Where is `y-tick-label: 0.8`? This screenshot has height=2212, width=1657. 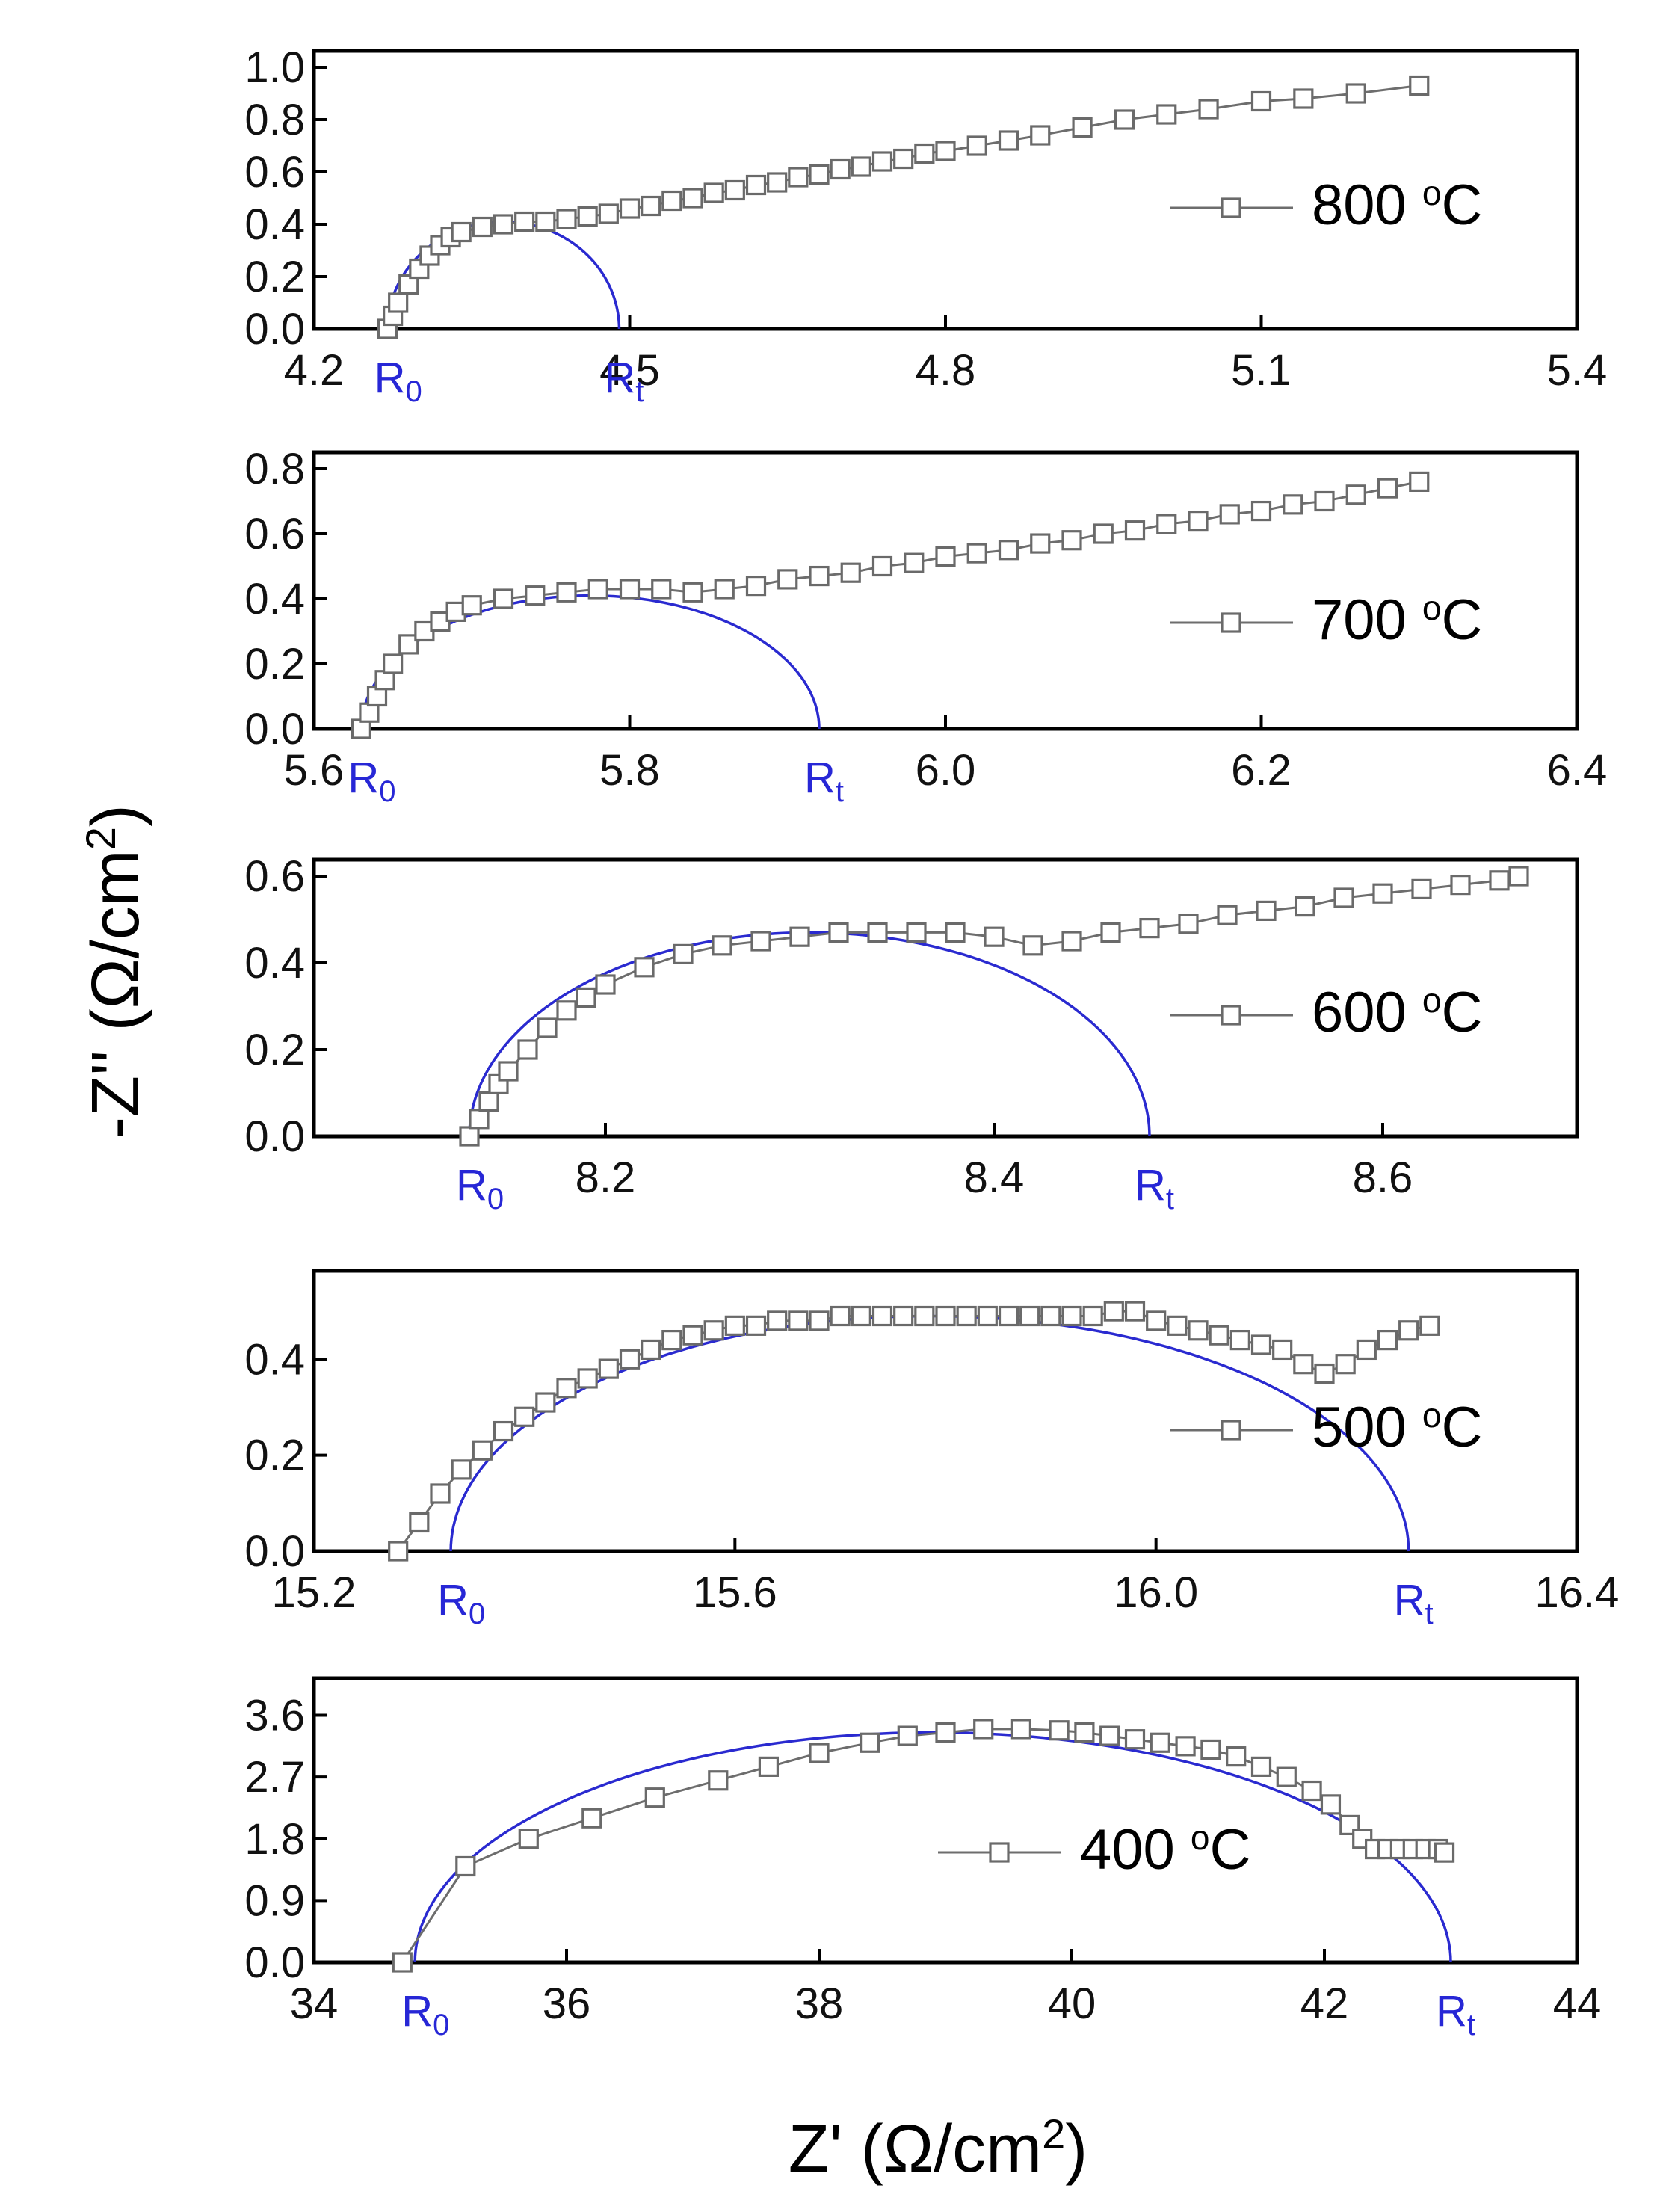 y-tick-label: 0.8 is located at coordinates (274, 120).